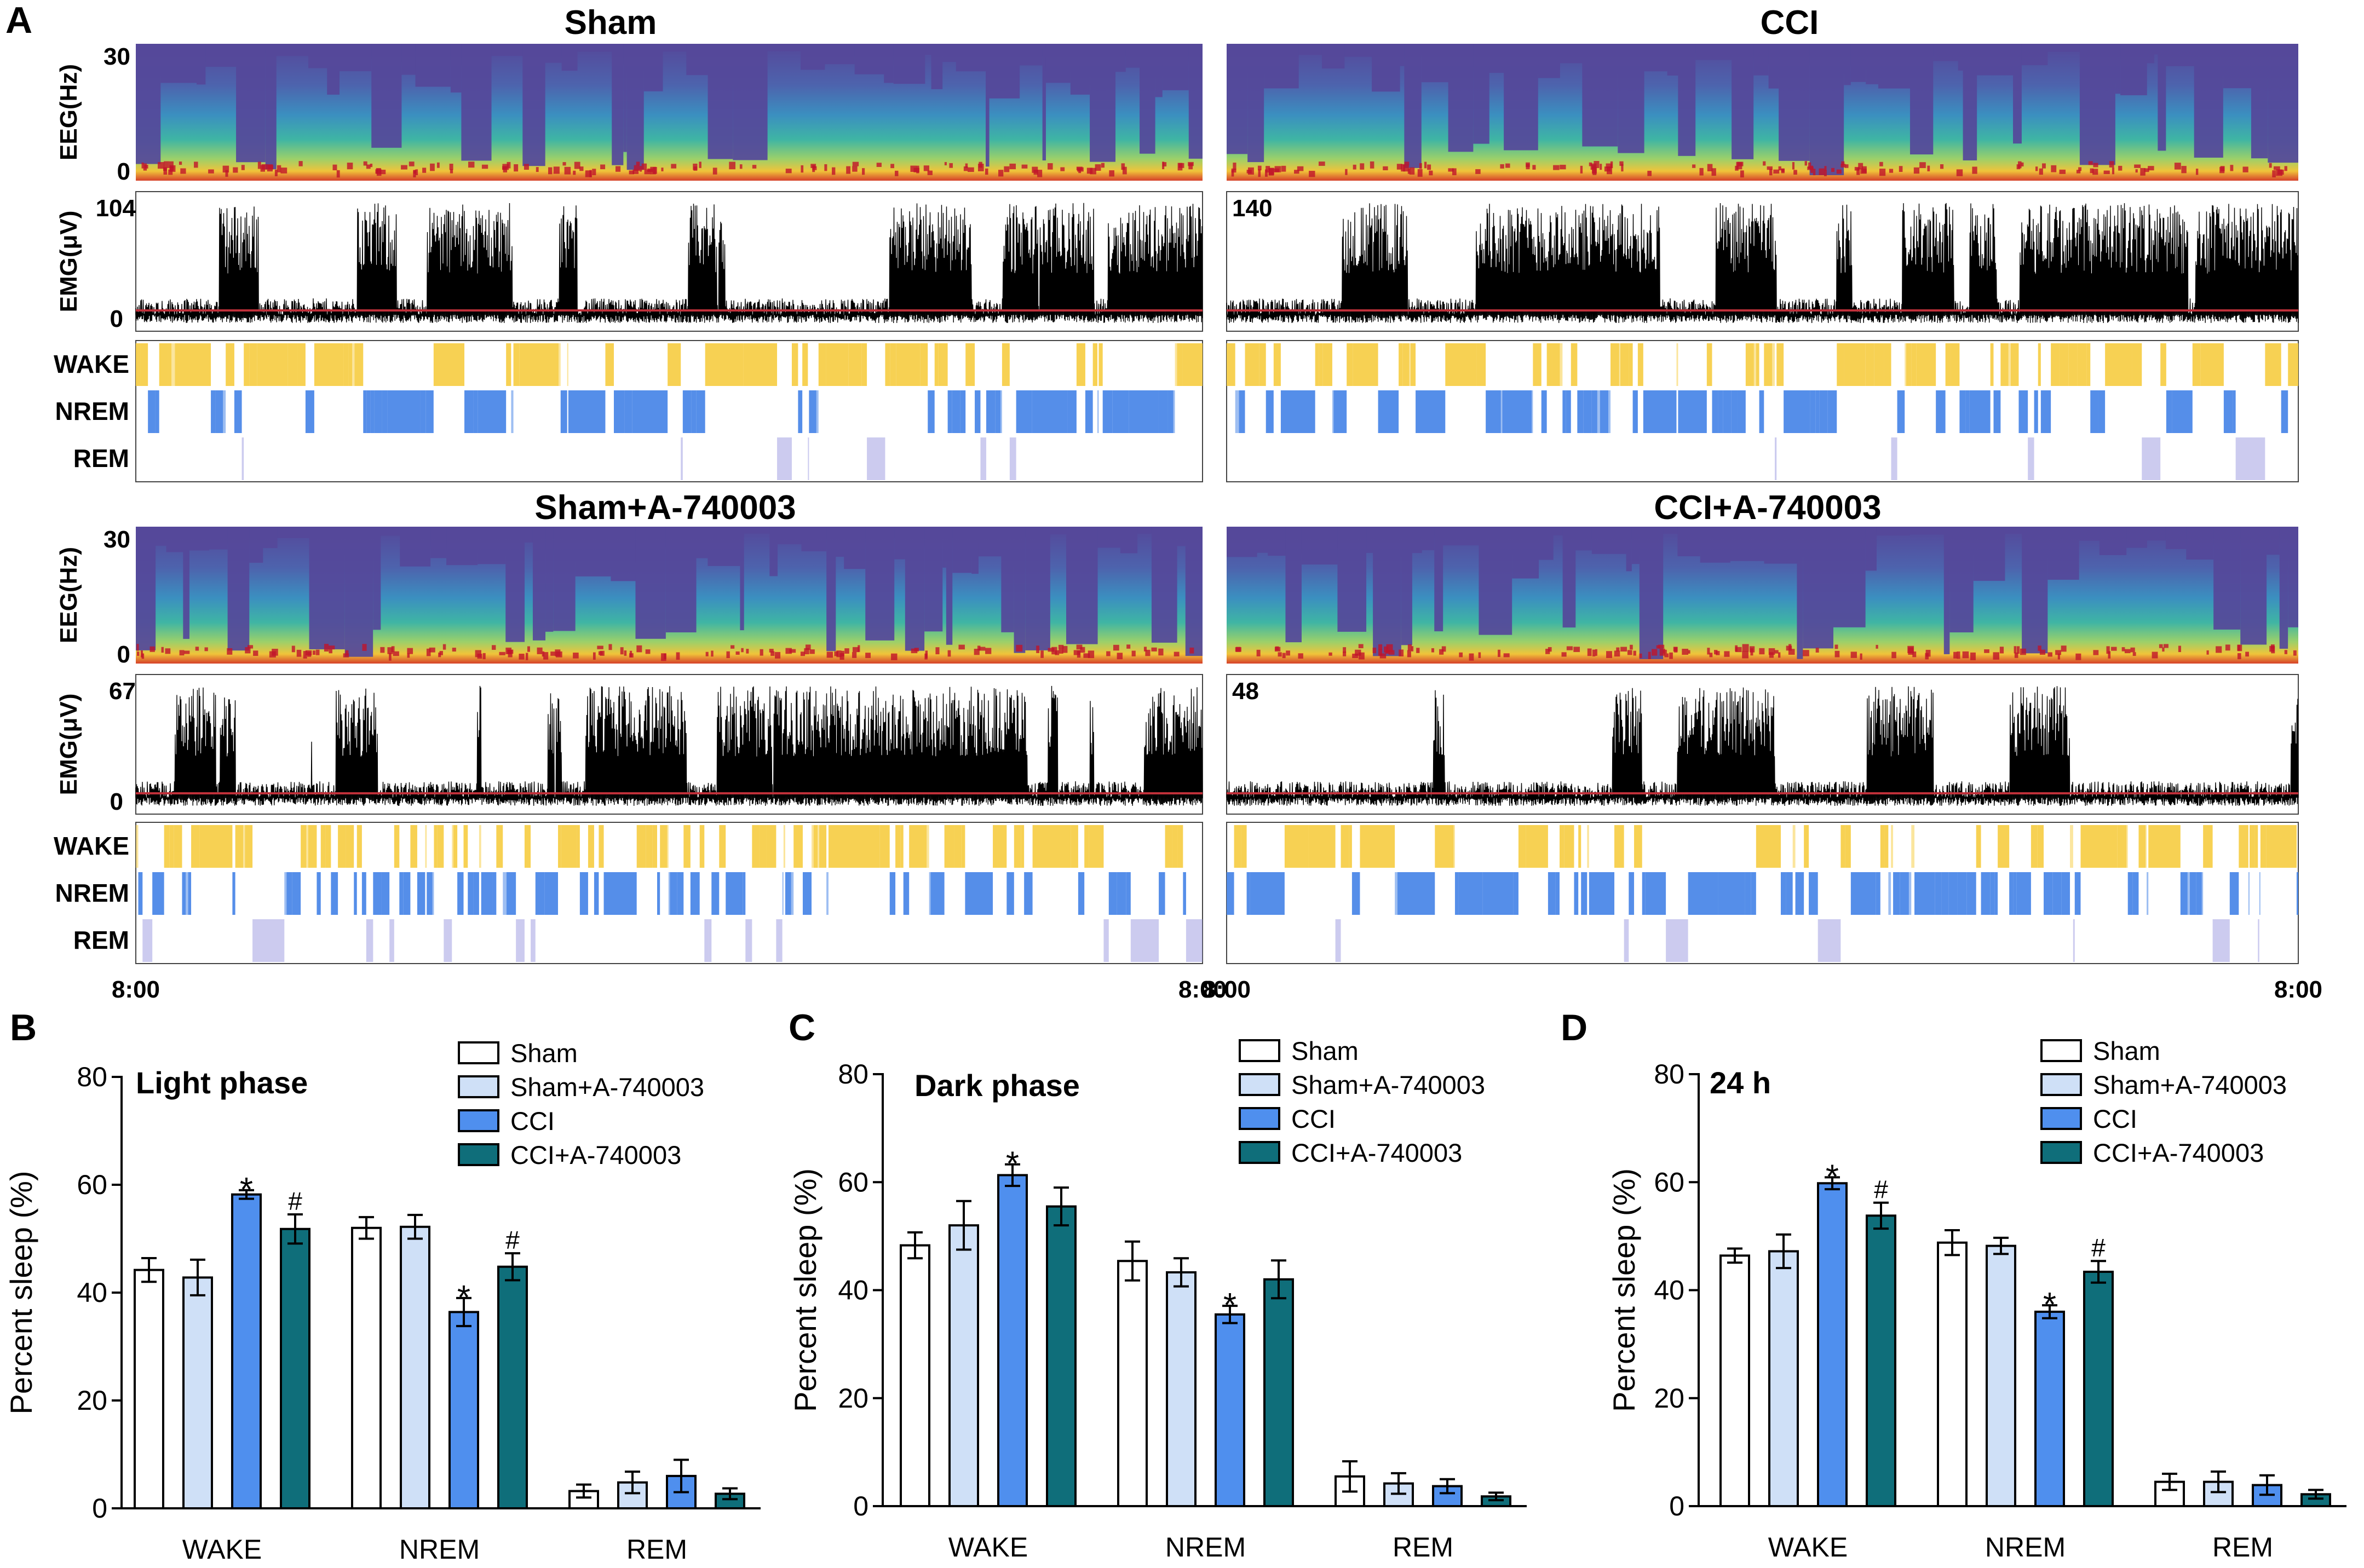 The height and width of the screenshot is (1568, 2364). What do you see at coordinates (1205, 1547) in the screenshot?
I see `x-tick-label-nrem: NREM` at bounding box center [1205, 1547].